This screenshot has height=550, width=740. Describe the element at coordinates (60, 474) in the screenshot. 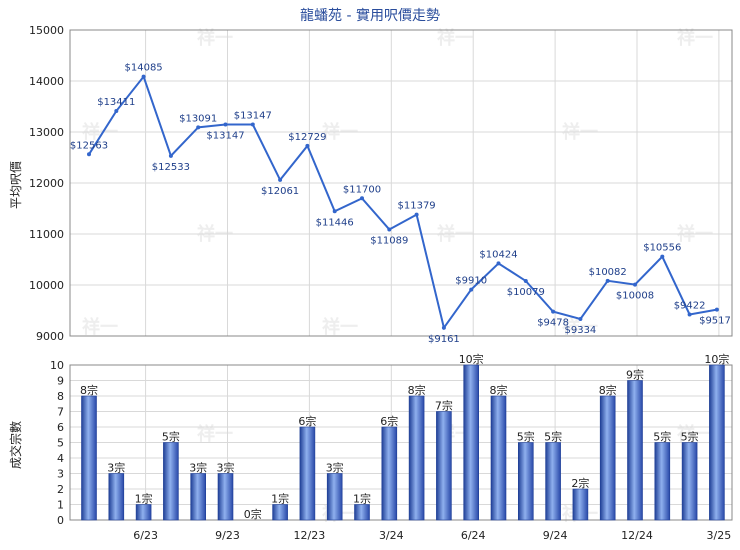

I see `volume-y-tick-3: 3` at that location.